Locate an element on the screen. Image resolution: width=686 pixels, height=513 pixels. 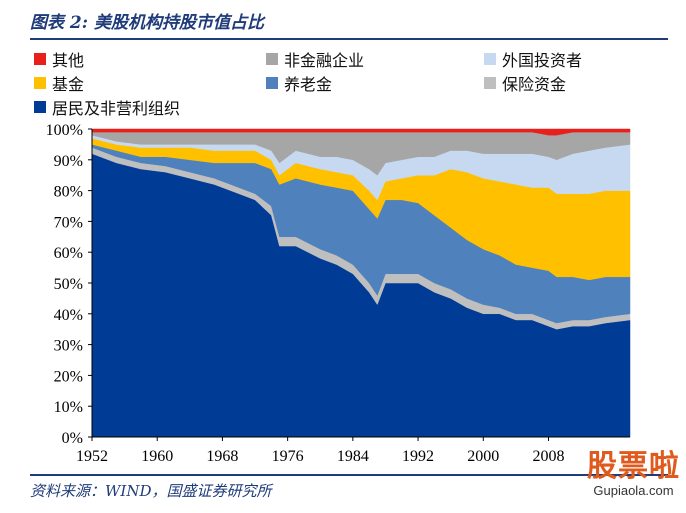
legend-item: 其他 is located at coordinates (150, 59).